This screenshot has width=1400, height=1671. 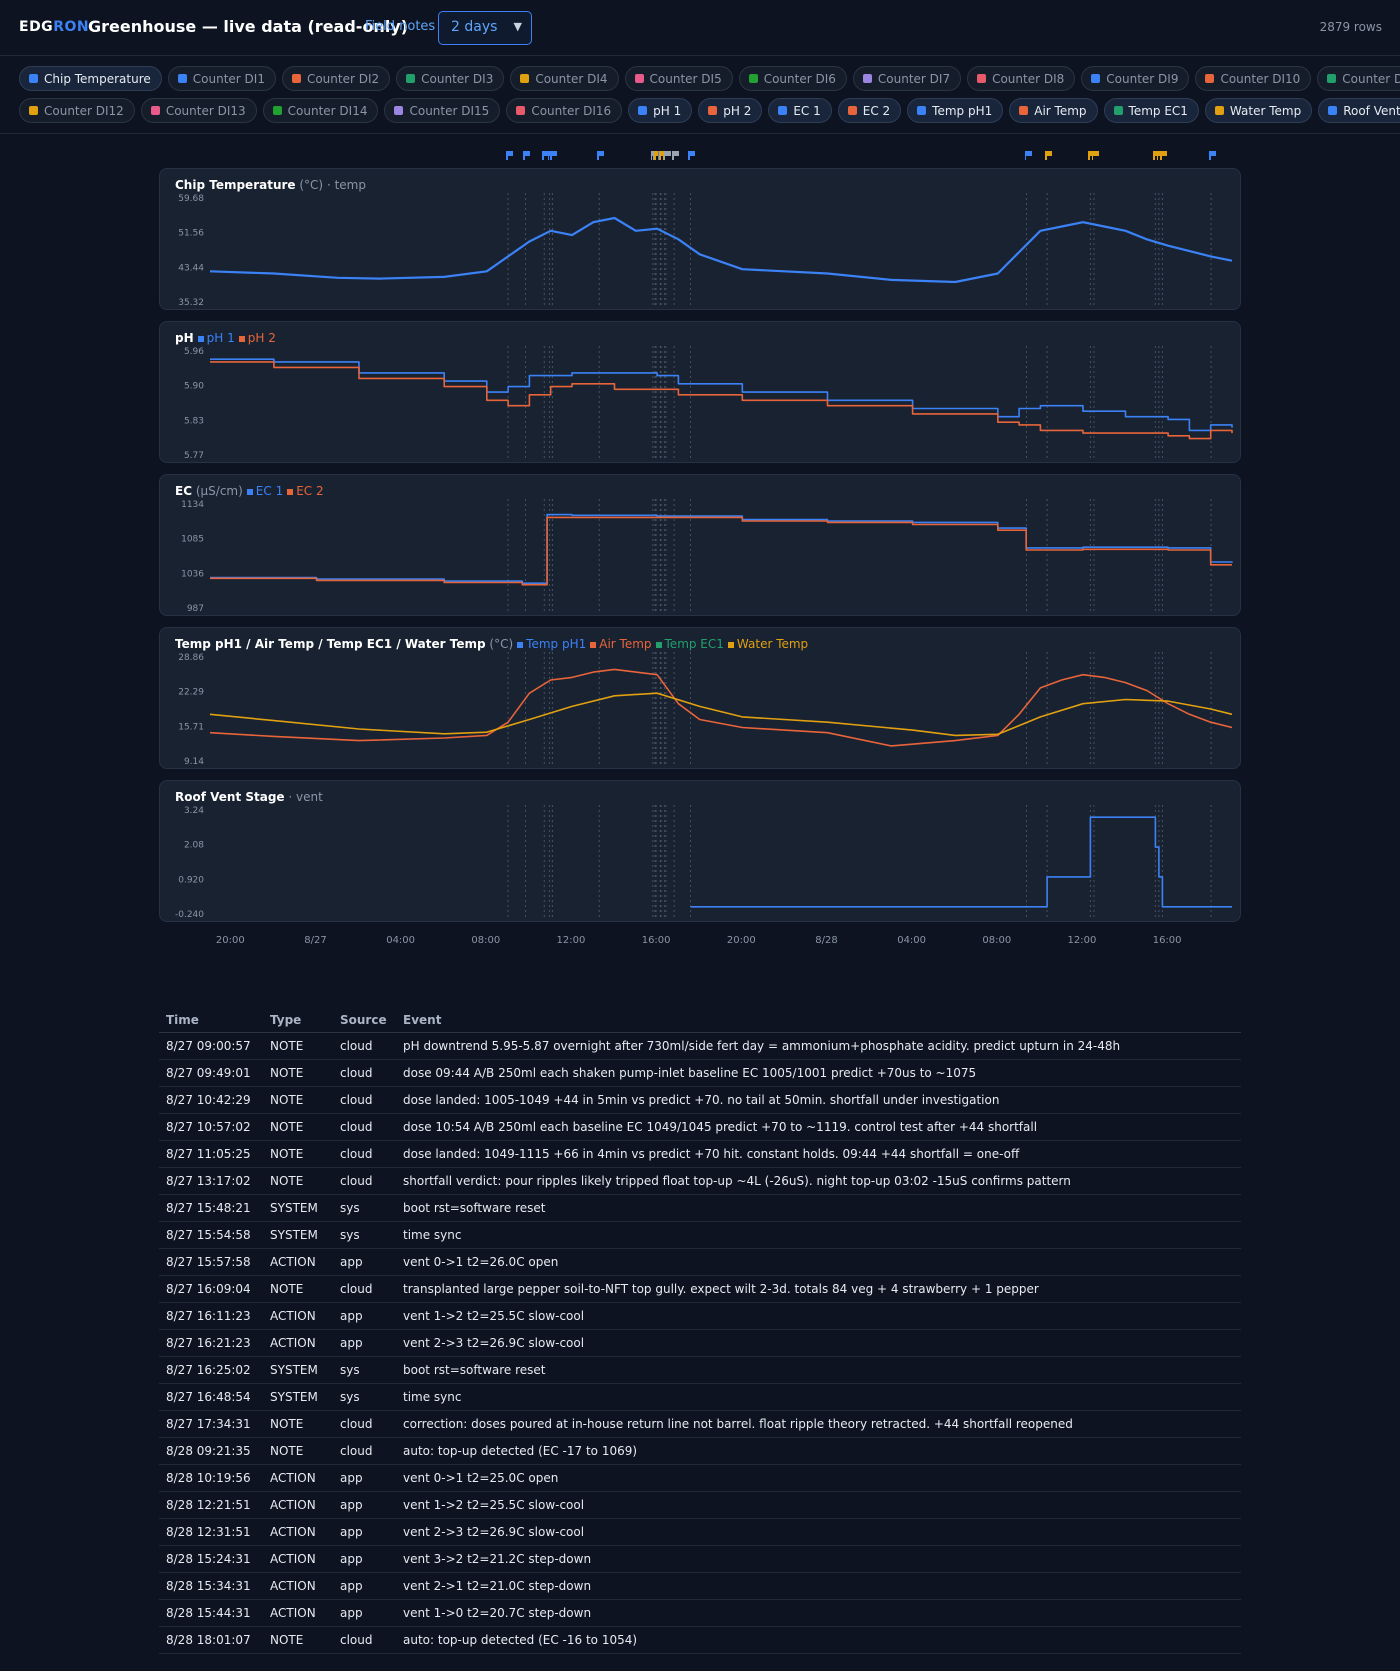 I want to click on channel-toggle: Counter DI3, so click(x=450, y=78).